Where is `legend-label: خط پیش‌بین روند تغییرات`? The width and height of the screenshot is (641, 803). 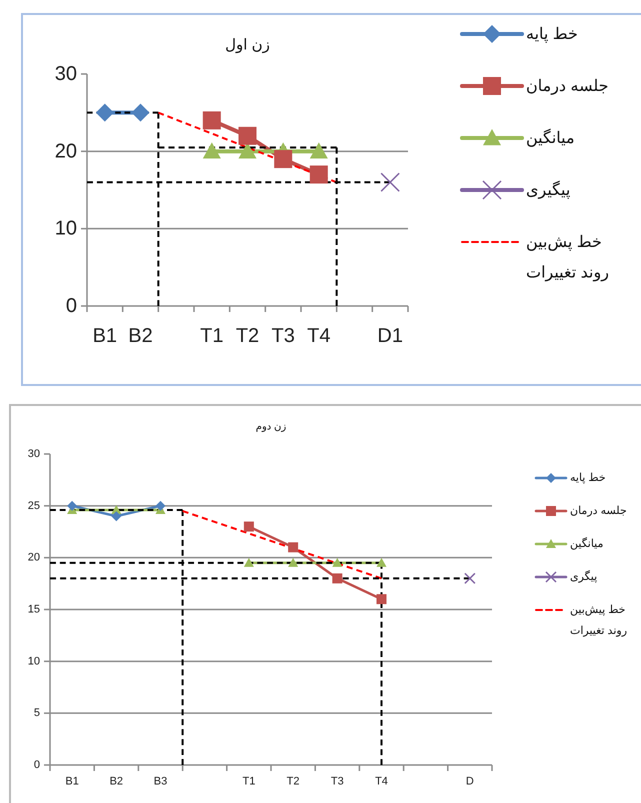
legend-label: خط پیش‌بین روند تغییرات is located at coordinates (599, 620).